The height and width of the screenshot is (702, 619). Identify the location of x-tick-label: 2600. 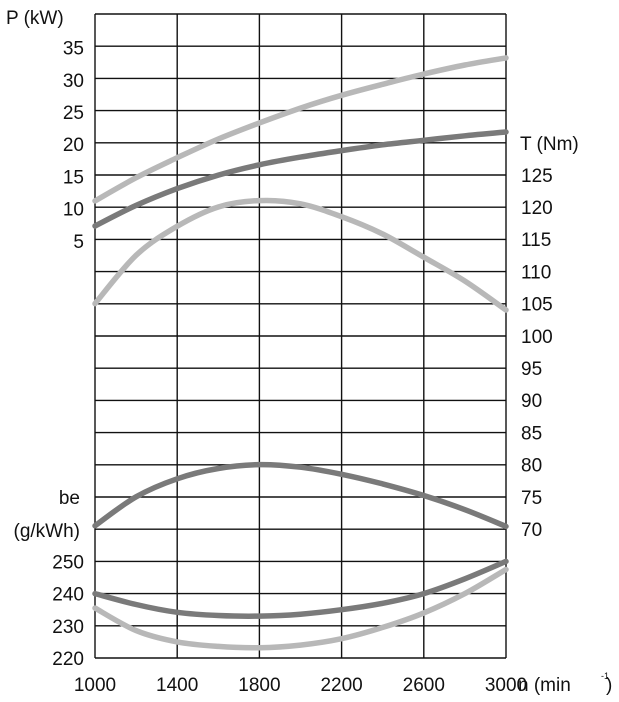
(424, 685).